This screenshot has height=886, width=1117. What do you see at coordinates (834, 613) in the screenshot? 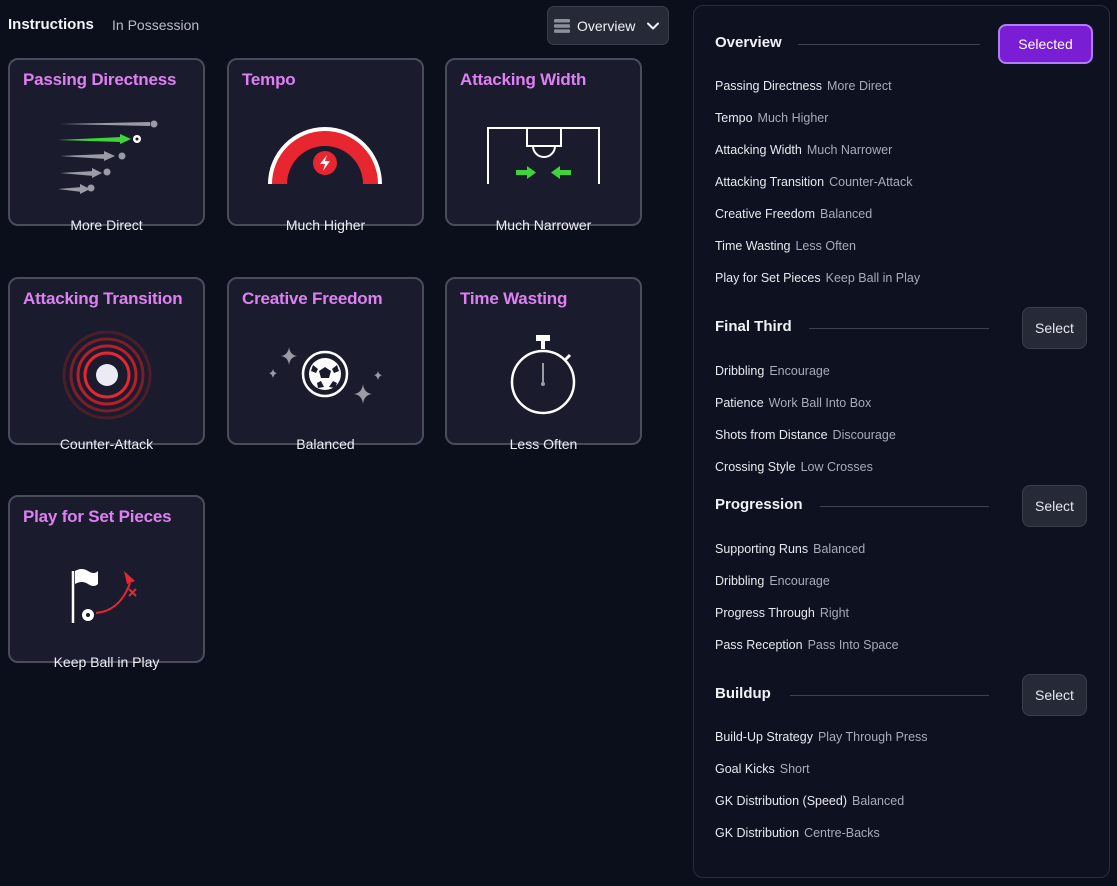
I see `item-value: Right` at bounding box center [834, 613].